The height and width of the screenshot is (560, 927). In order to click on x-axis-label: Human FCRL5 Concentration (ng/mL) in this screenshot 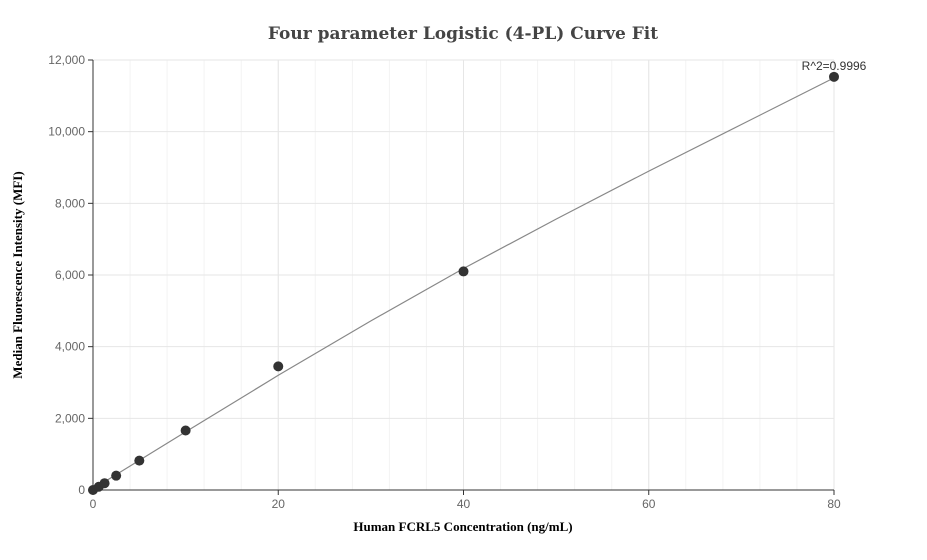, I will do `click(462, 526)`.